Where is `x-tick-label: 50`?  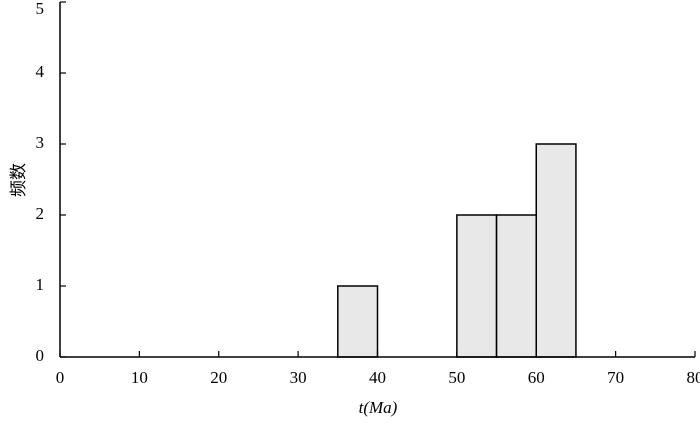
x-tick-label: 50 is located at coordinates (456, 377).